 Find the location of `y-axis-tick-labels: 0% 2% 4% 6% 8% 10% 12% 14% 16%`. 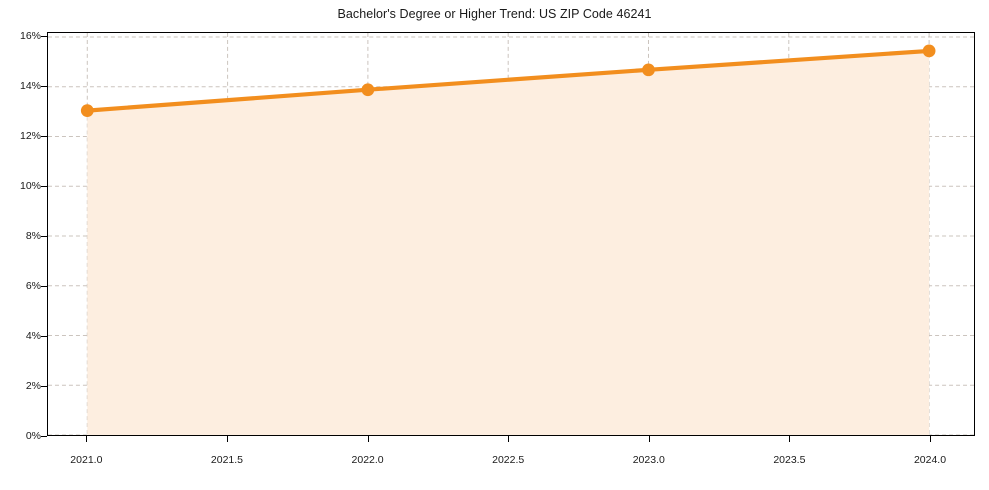

y-axis-tick-labels: 0% 2% 4% 6% 8% 10% 12% 14% 16% is located at coordinates (20, 245).